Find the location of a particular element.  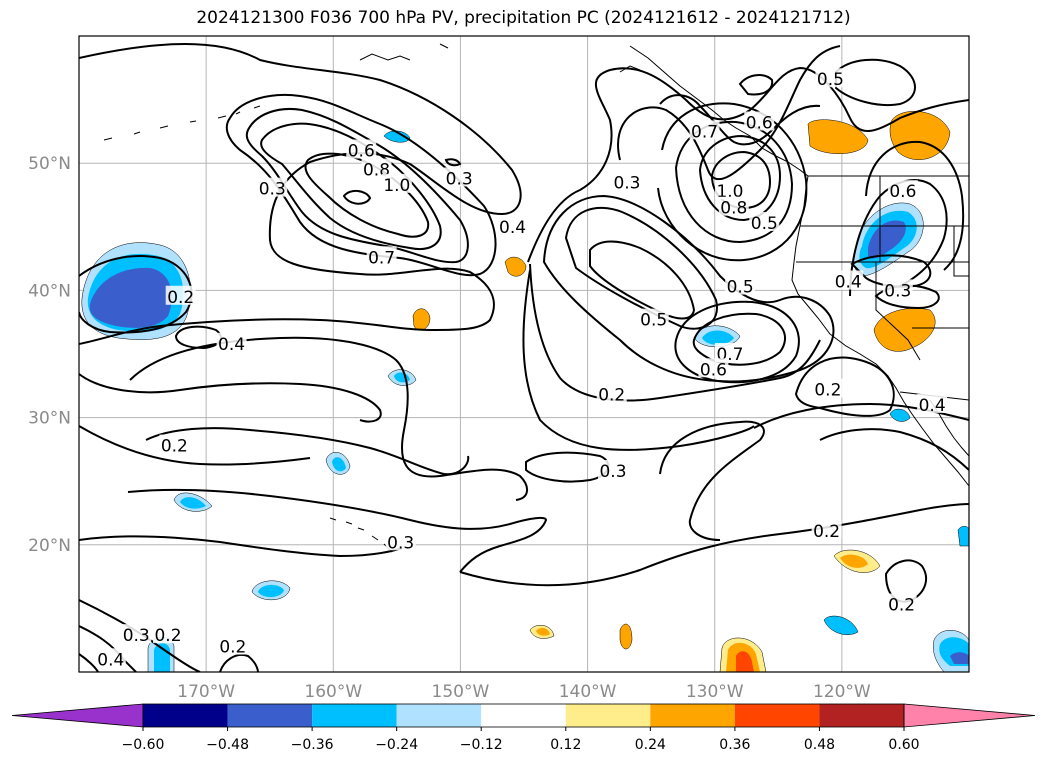

colorbar-tick-label: −0.48 is located at coordinates (227, 745).